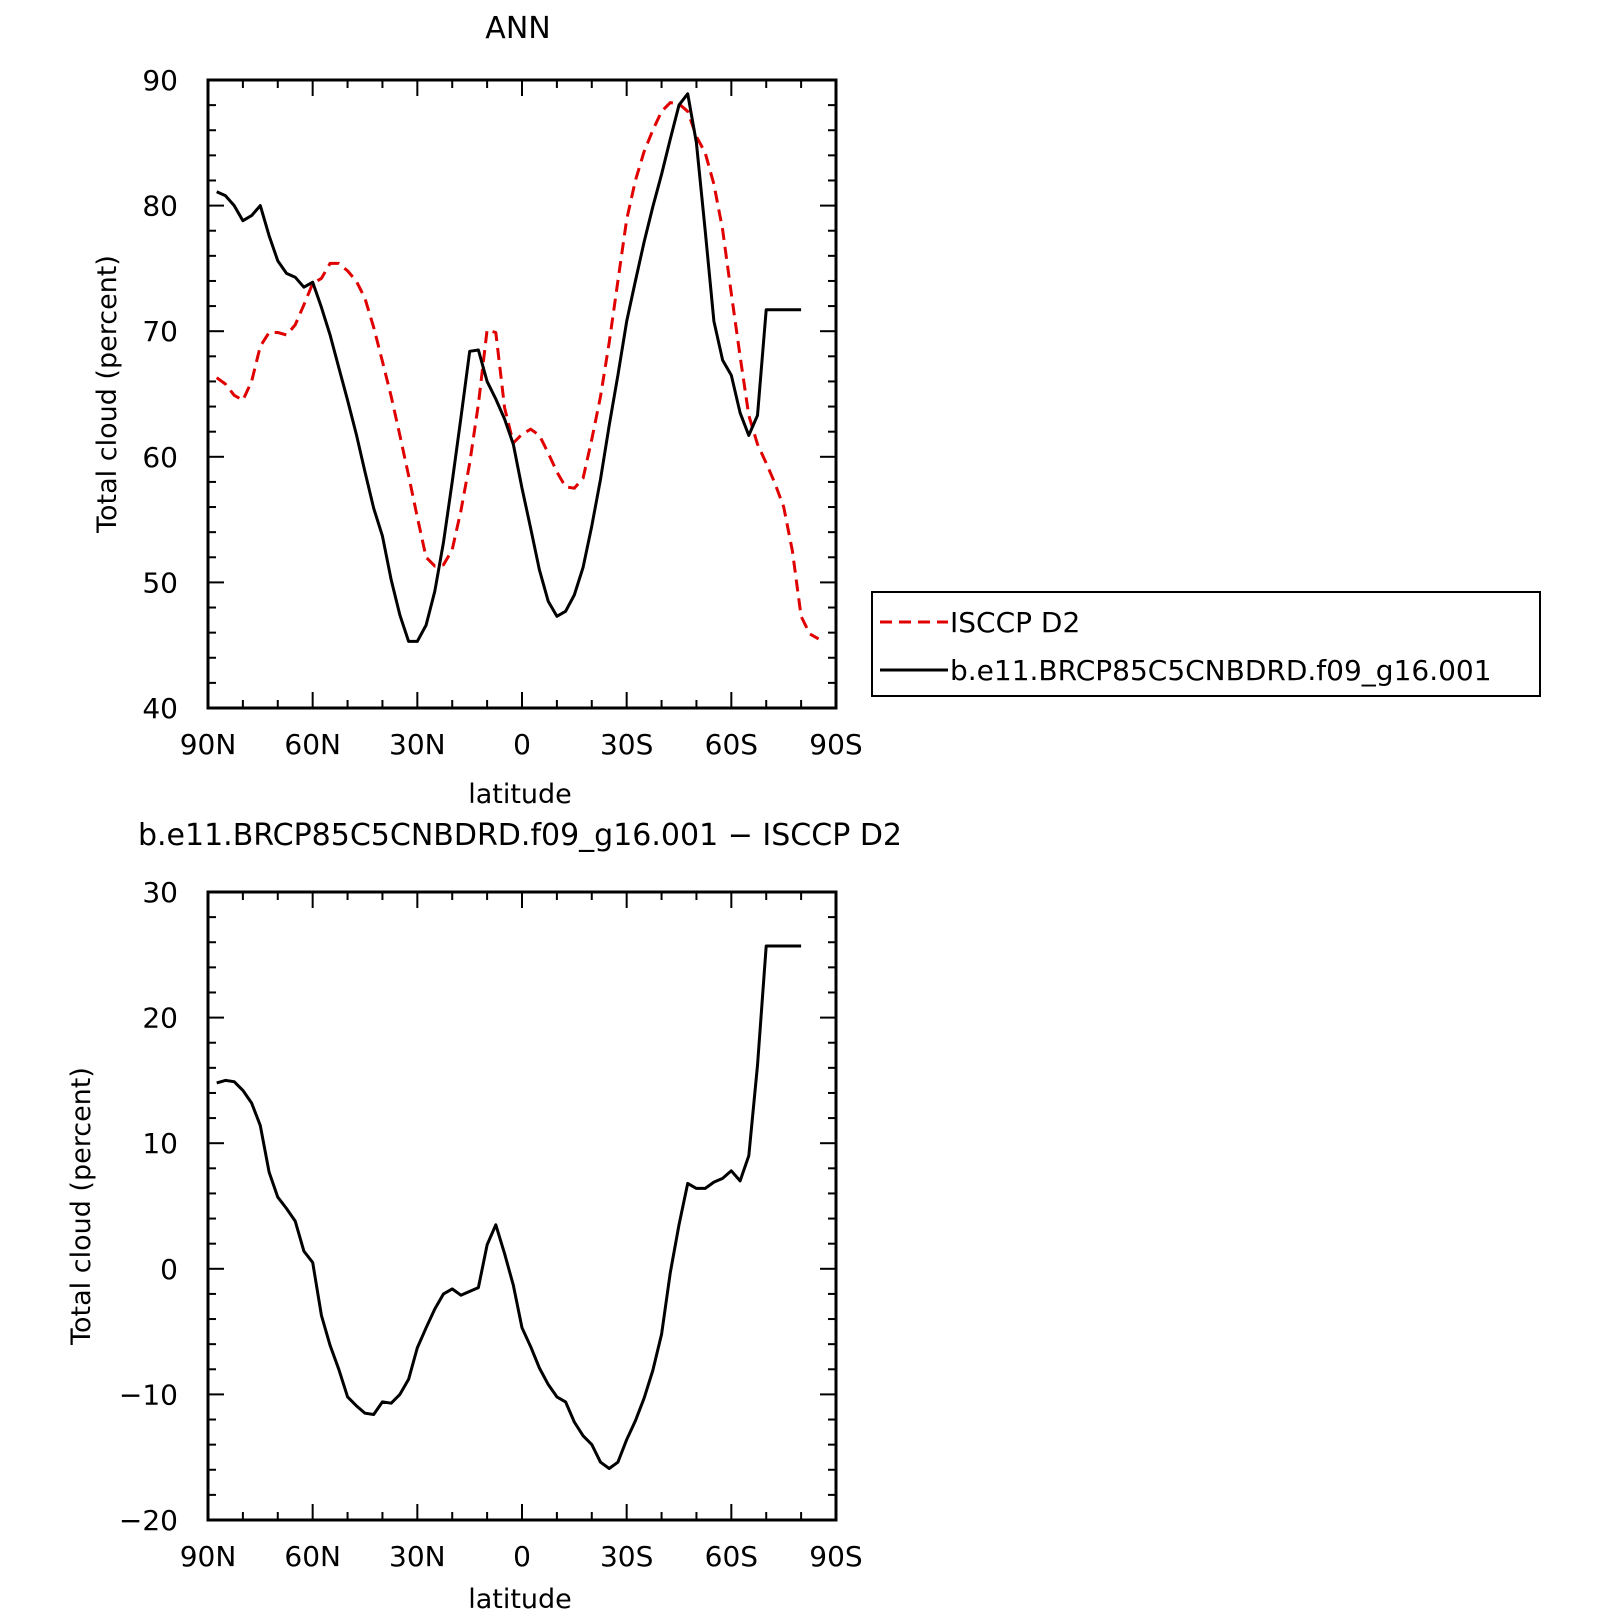 Image resolution: width=1614 pixels, height=1613 pixels. I want to click on legend-label-isccp: ISCCP D2, so click(1015, 622).